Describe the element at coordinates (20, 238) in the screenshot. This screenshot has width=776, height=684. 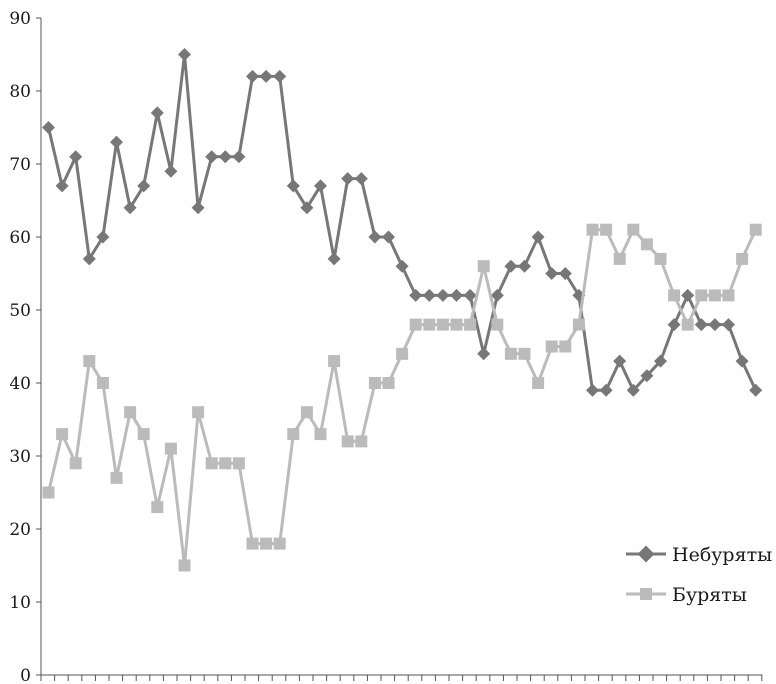
I see `y-tick-label: 60` at that location.